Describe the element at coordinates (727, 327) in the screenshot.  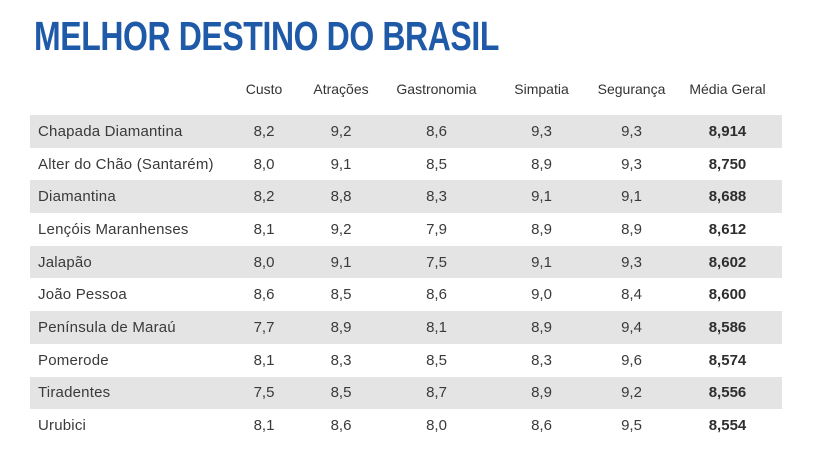
I see `media-geral-cell: 8,586` at that location.